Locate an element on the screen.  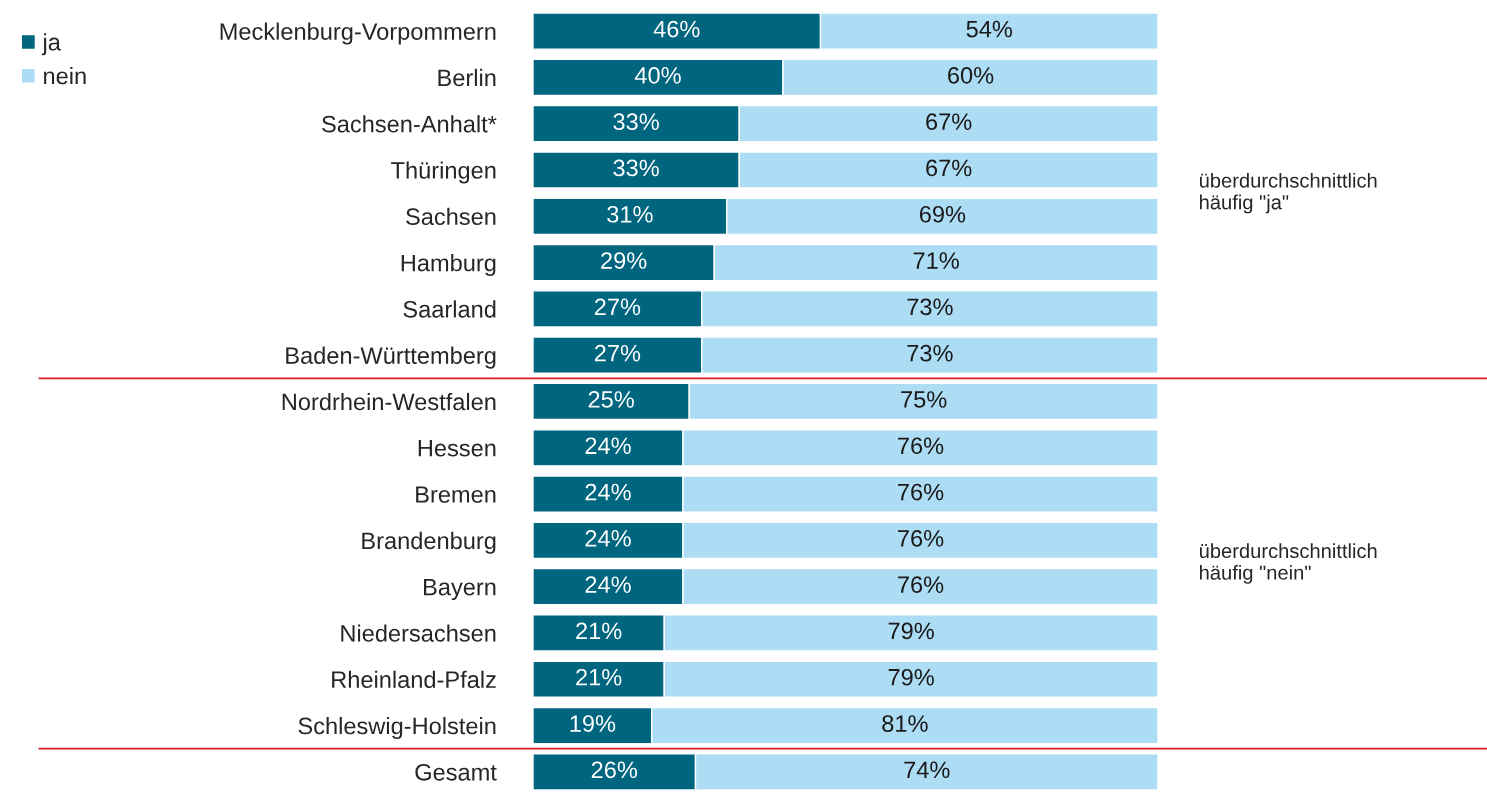
data-label: 74% is located at coordinates (927, 770).